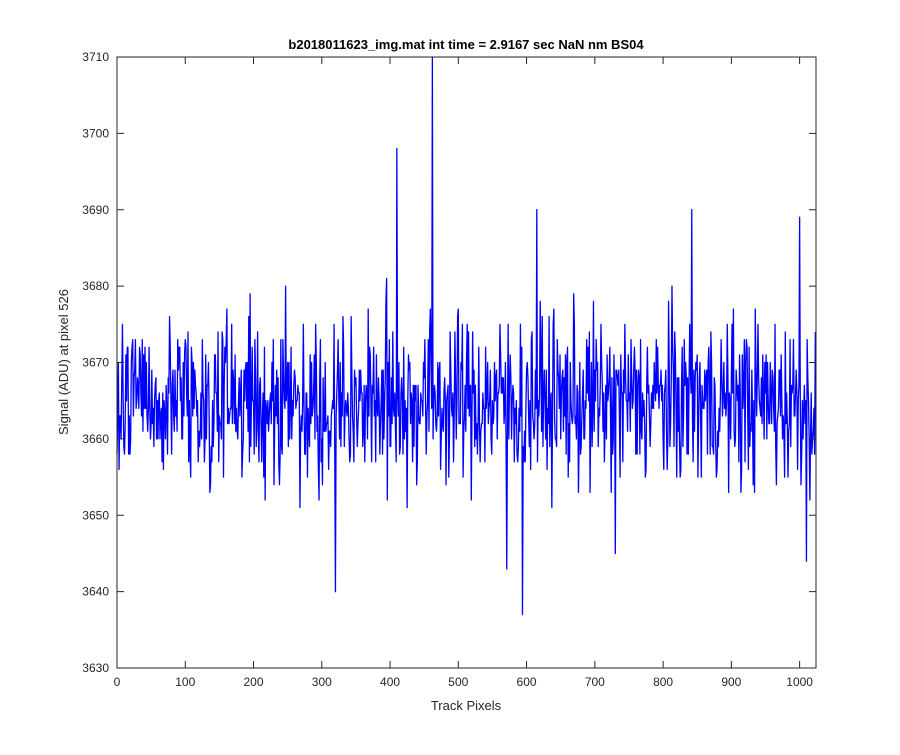 This screenshot has height=755, width=900. What do you see at coordinates (595, 682) in the screenshot?
I see `x-tick-label: 700` at bounding box center [595, 682].